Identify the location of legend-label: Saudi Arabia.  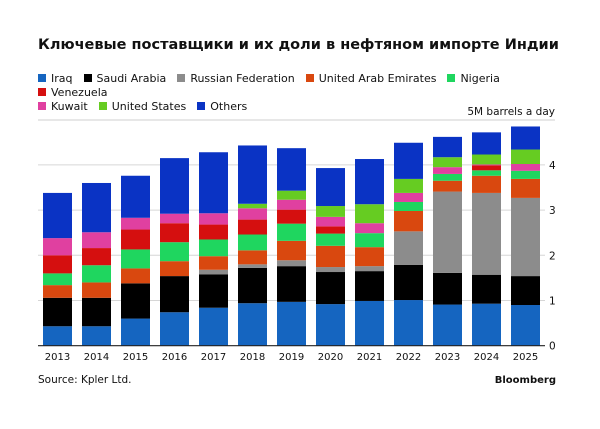
(131, 78).